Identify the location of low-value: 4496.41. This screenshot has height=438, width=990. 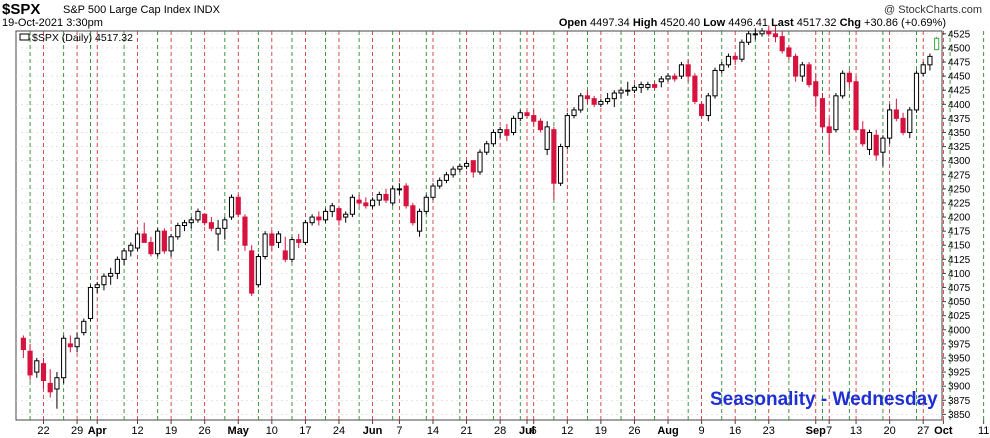
(748, 23).